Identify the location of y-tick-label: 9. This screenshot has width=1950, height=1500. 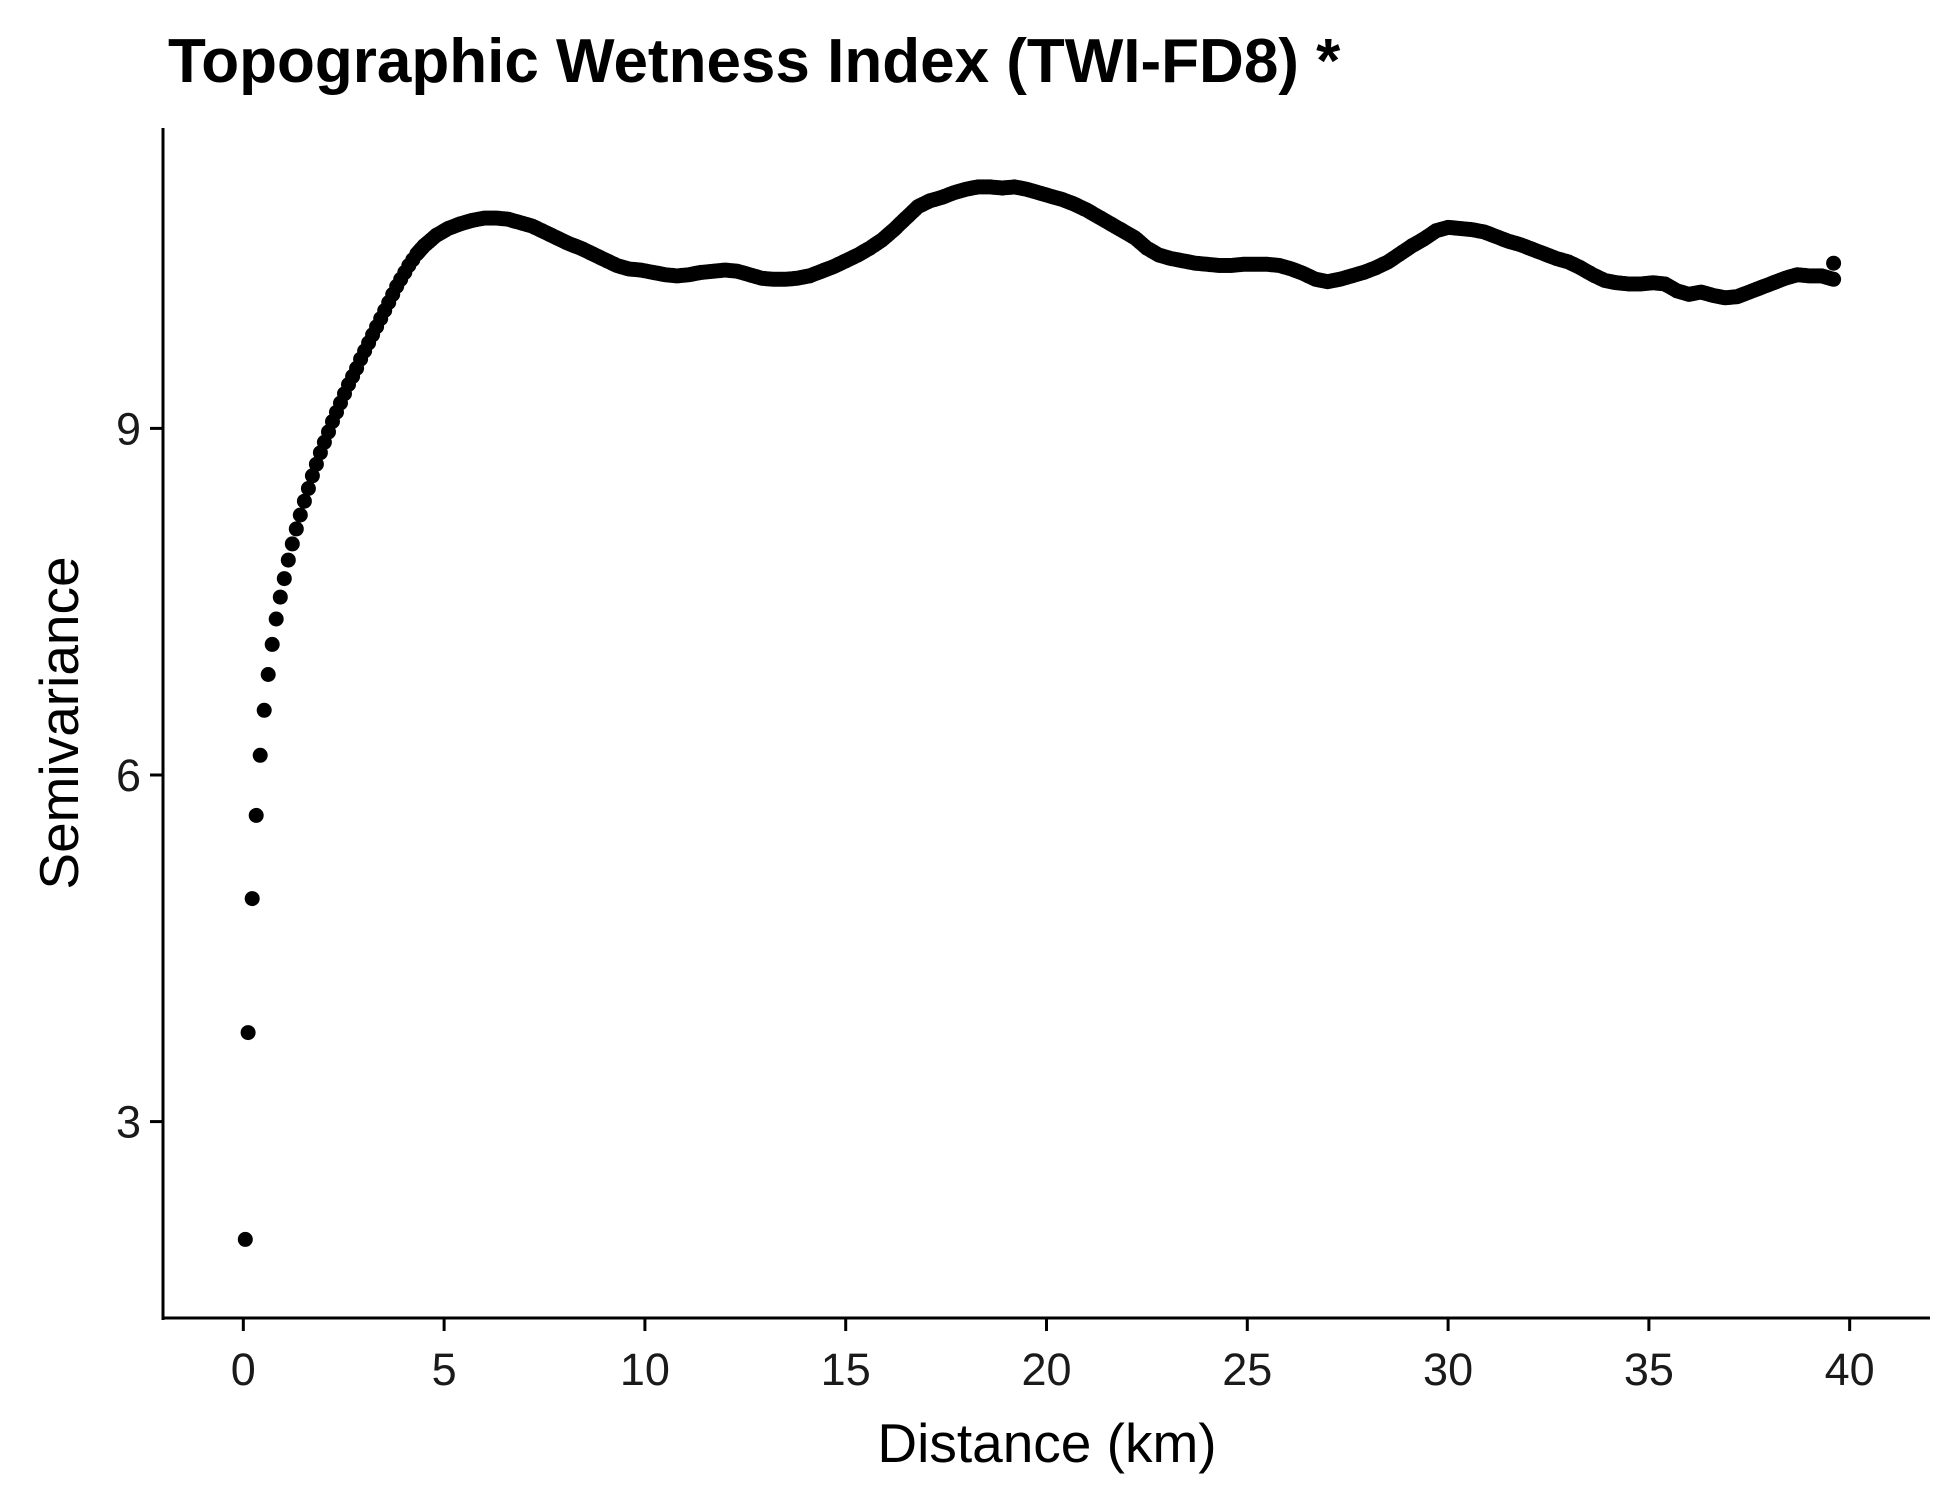
(128, 428).